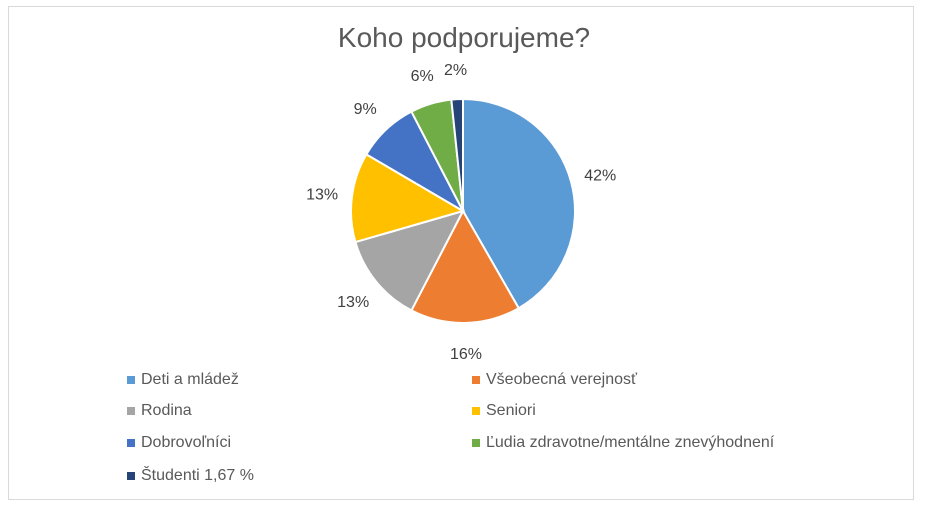 The image size is (928, 511). What do you see at coordinates (561, 379) in the screenshot?
I see `legend-label: Všeobecná verejnosť` at bounding box center [561, 379].